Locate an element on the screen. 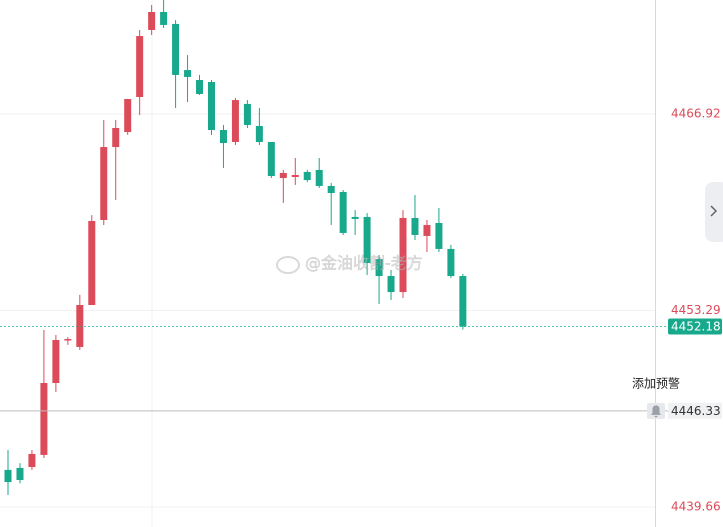 The width and height of the screenshot is (723, 527). last-price-box is located at coordinates (695, 326).